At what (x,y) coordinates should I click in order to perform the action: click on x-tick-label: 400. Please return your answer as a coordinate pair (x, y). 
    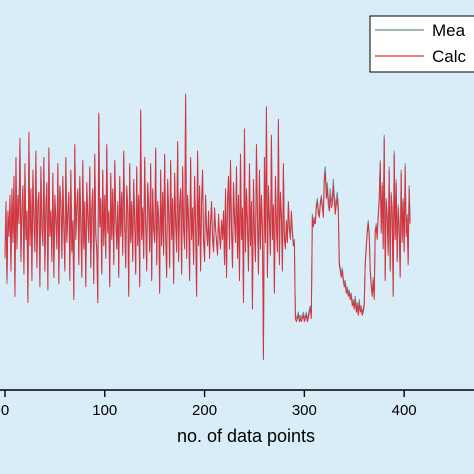
    Looking at the image, I should click on (404, 410).